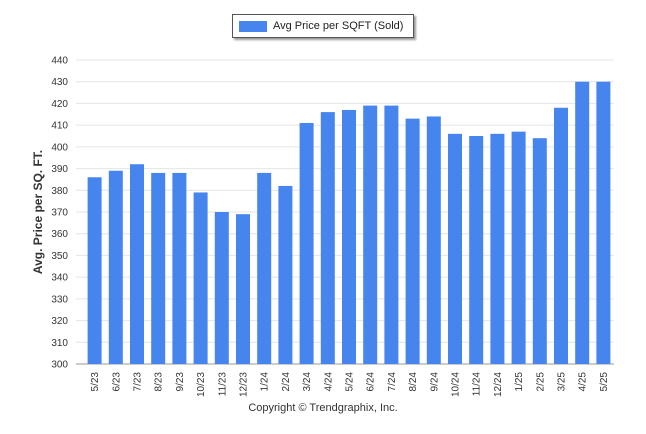 The image size is (646, 434). What do you see at coordinates (116, 382) in the screenshot?
I see `x-tick-label: 6/23` at bounding box center [116, 382].